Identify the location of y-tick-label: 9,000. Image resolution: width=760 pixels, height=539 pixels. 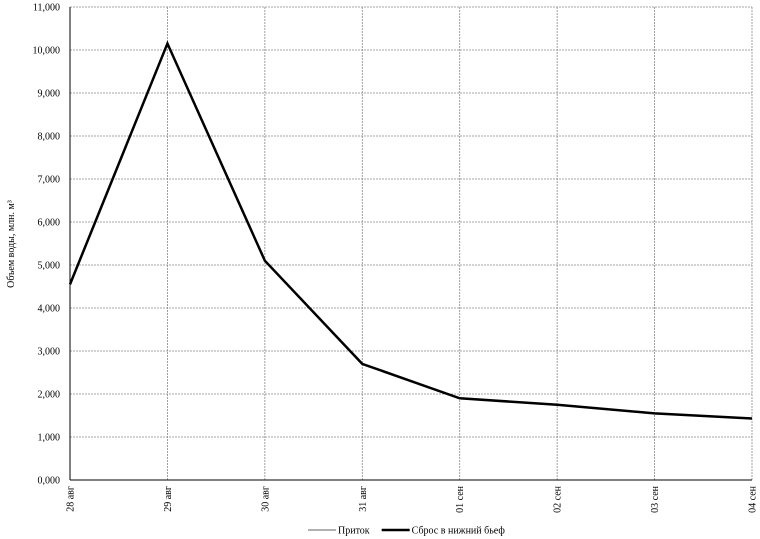
(49, 94).